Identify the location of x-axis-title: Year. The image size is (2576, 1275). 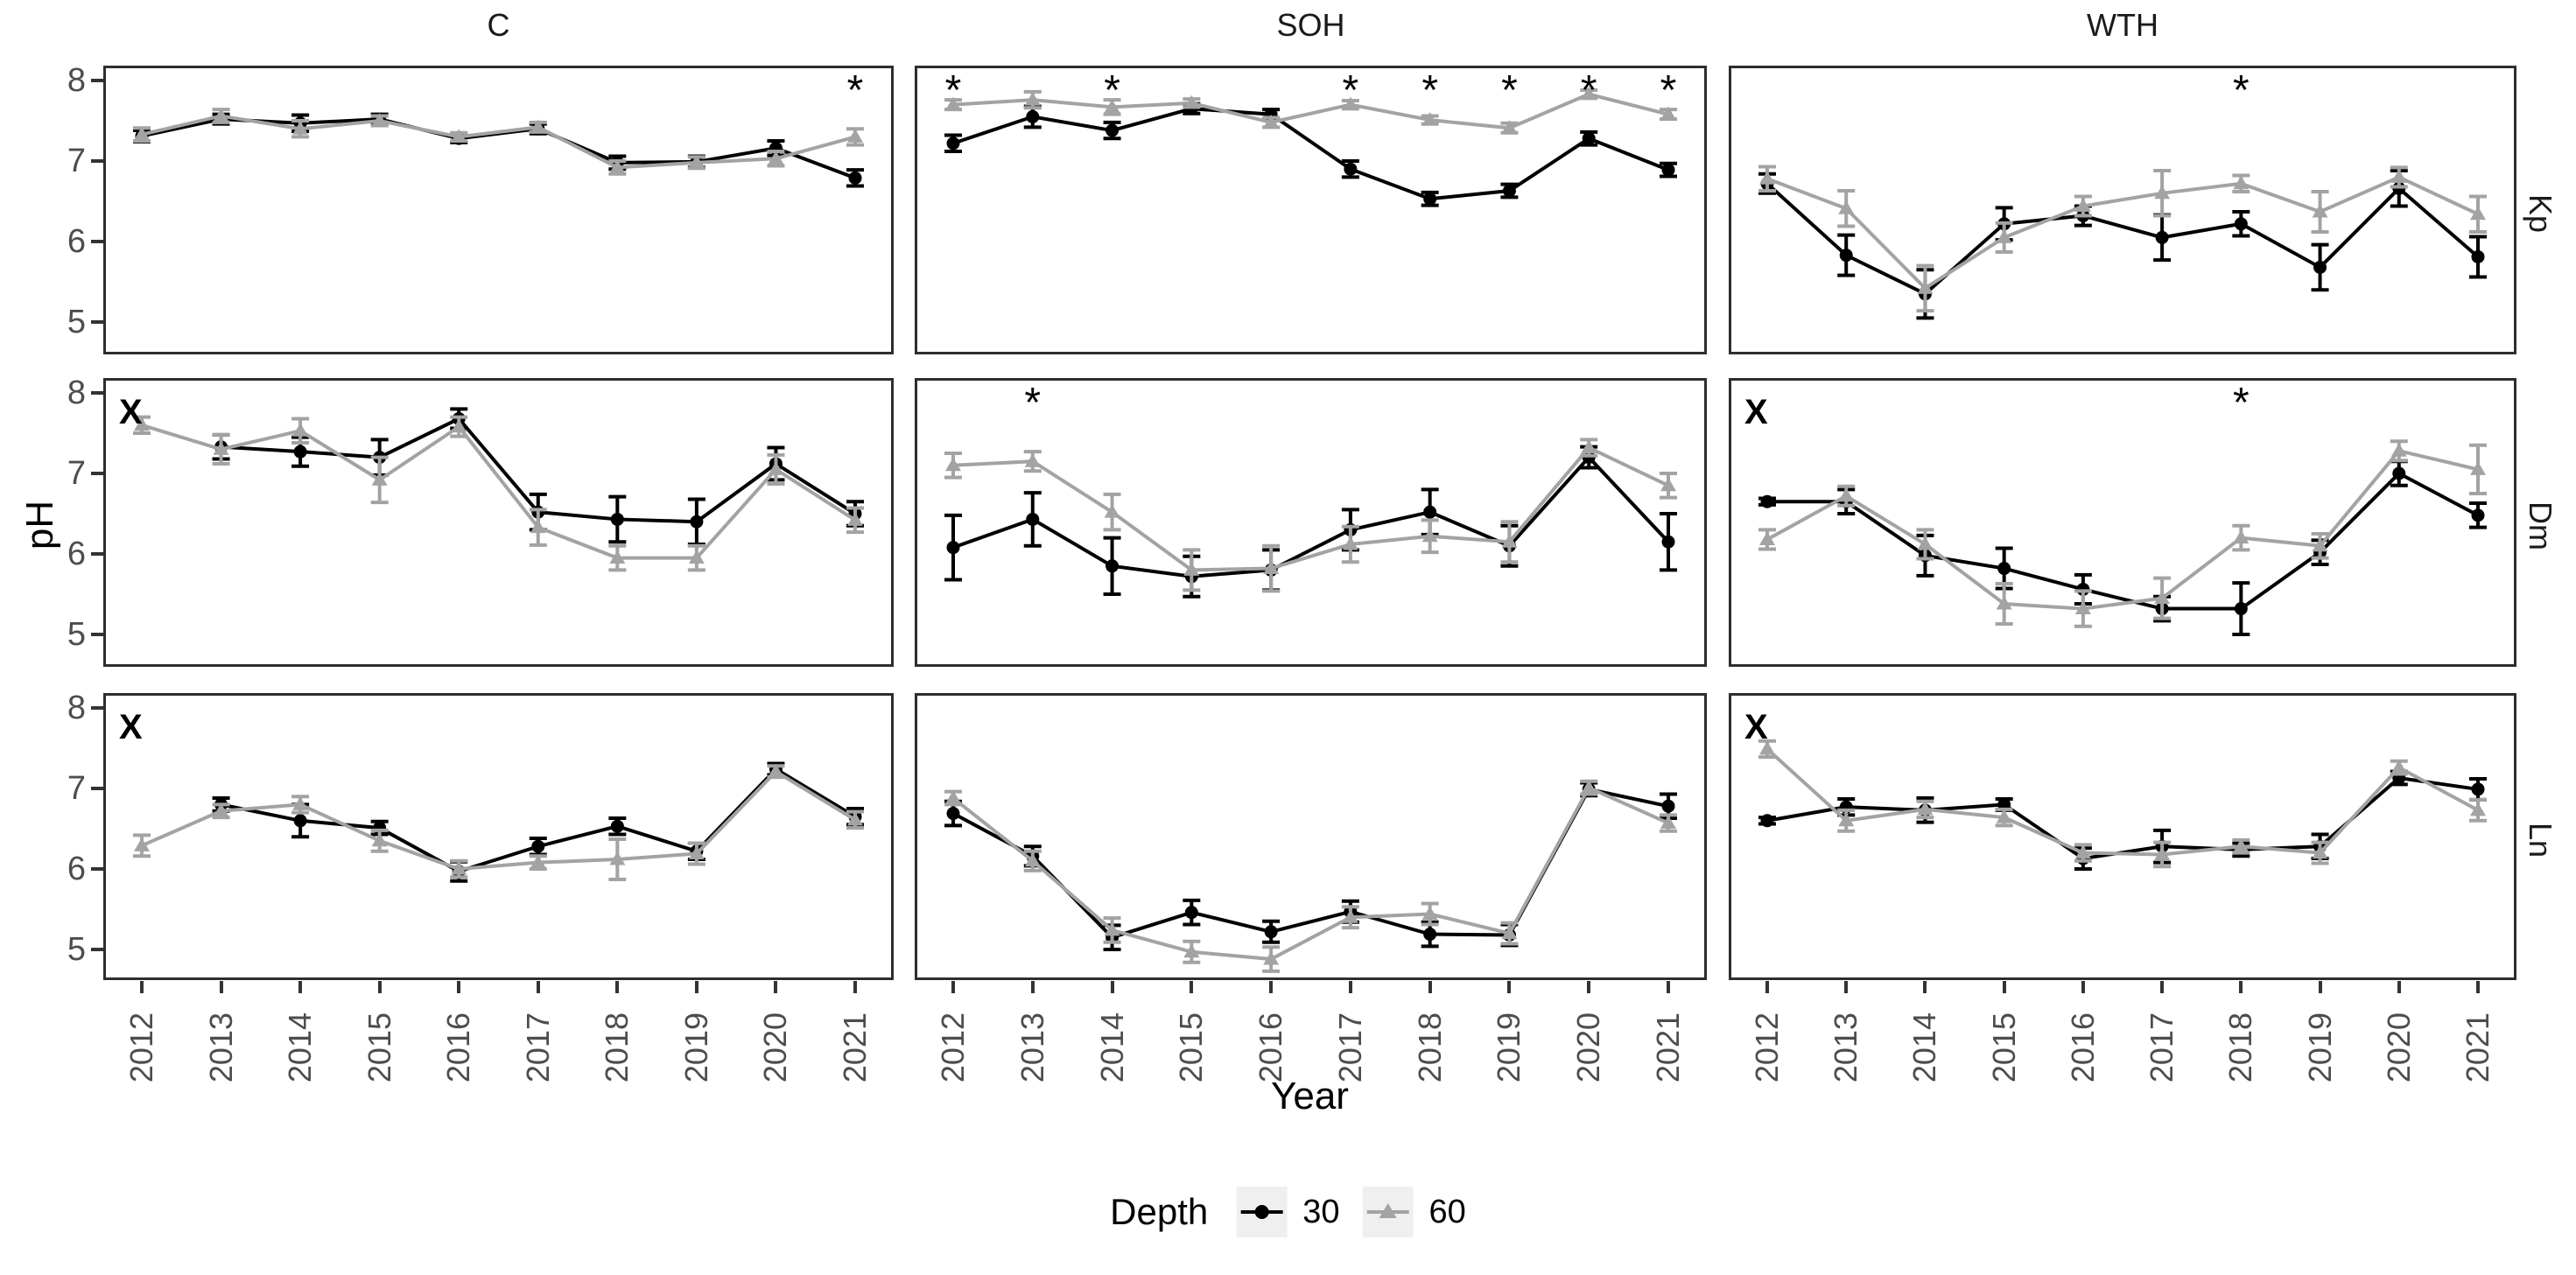
(1310, 1096).